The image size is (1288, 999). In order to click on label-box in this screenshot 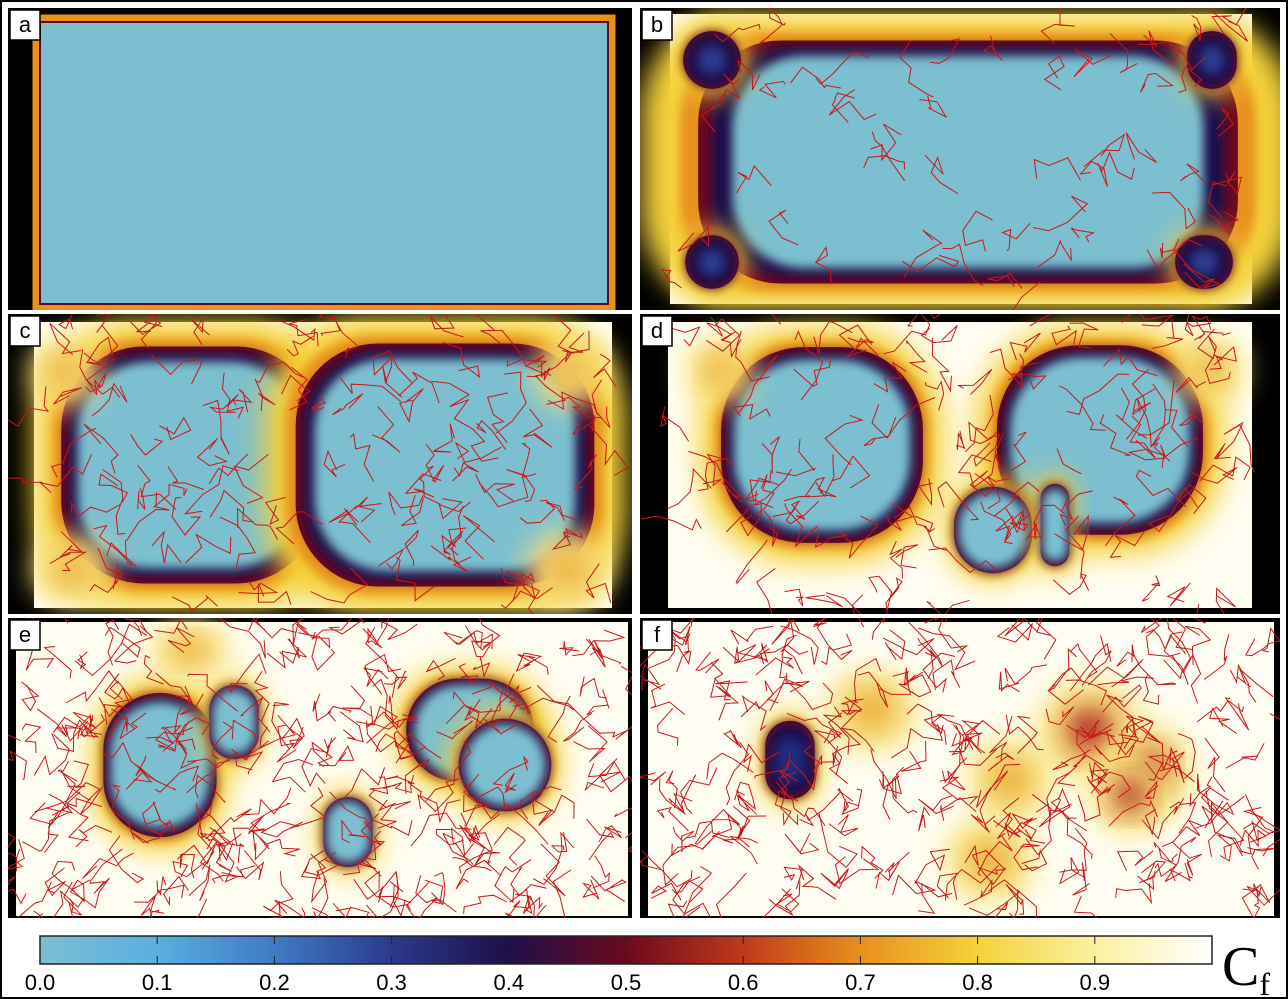, I will do `click(657, 331)`.